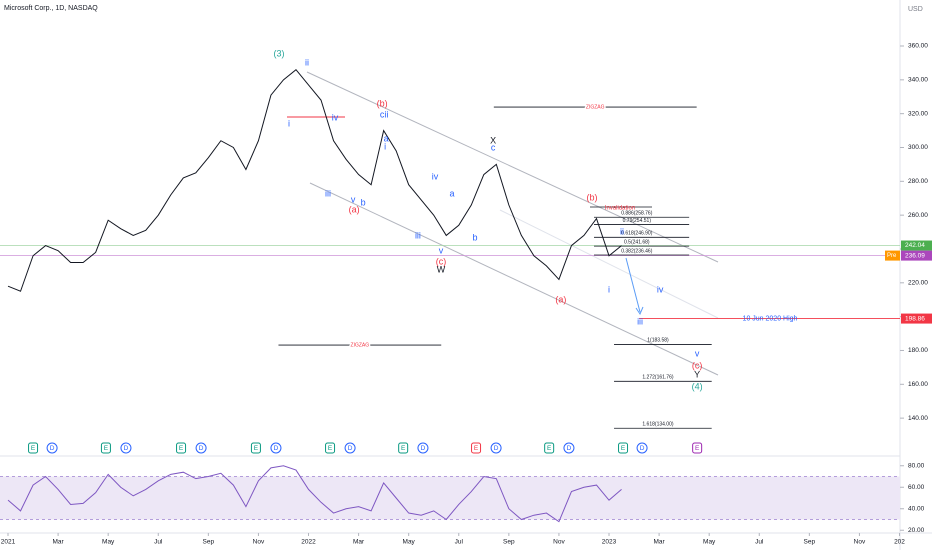  What do you see at coordinates (918, 283) in the screenshot?
I see `y-tick-label: 220.00` at bounding box center [918, 283].